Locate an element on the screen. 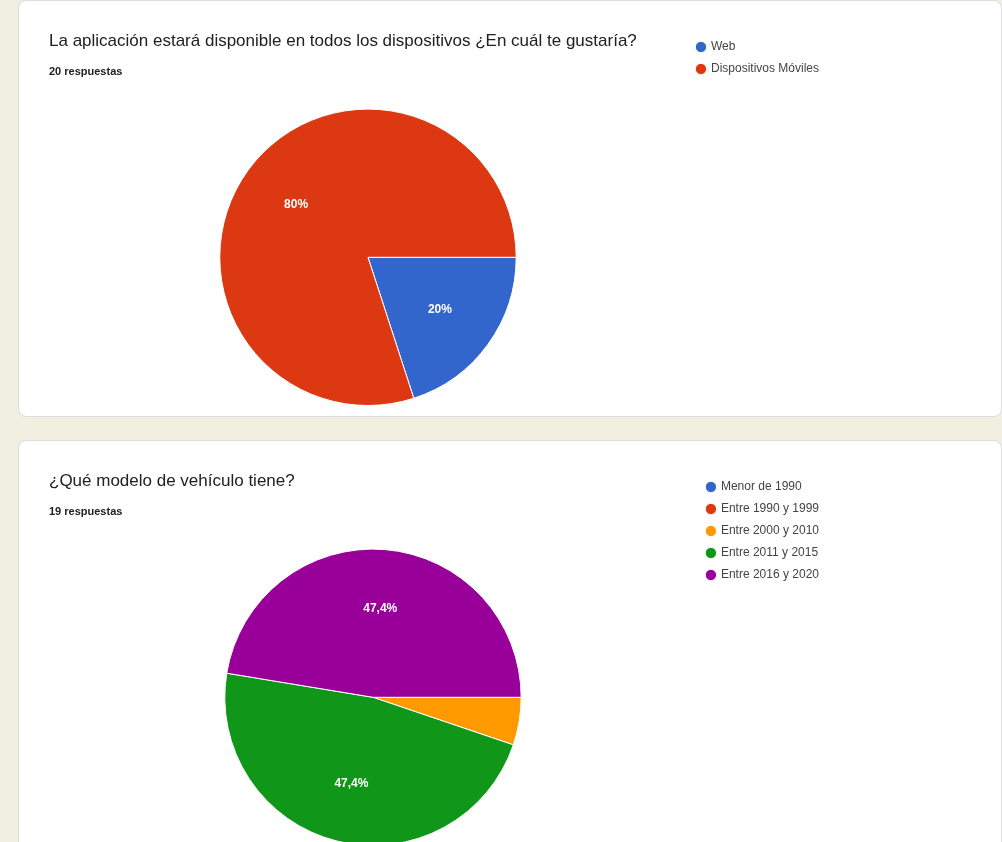 The height and width of the screenshot is (842, 1002). legend-label: Entre 2000 y 2010 is located at coordinates (770, 530).